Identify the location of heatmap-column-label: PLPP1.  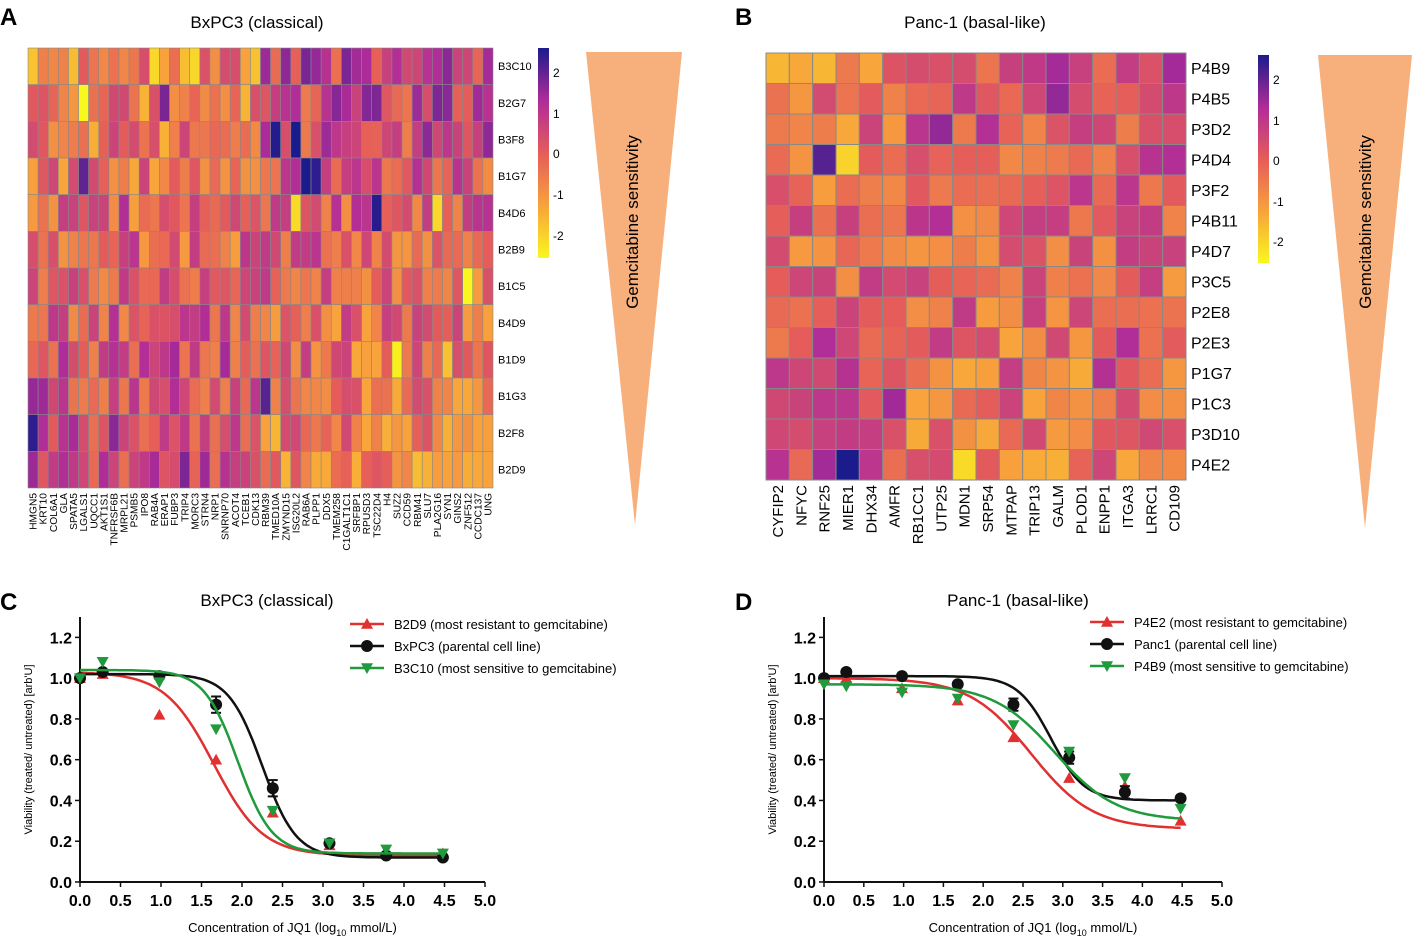
(317, 509).